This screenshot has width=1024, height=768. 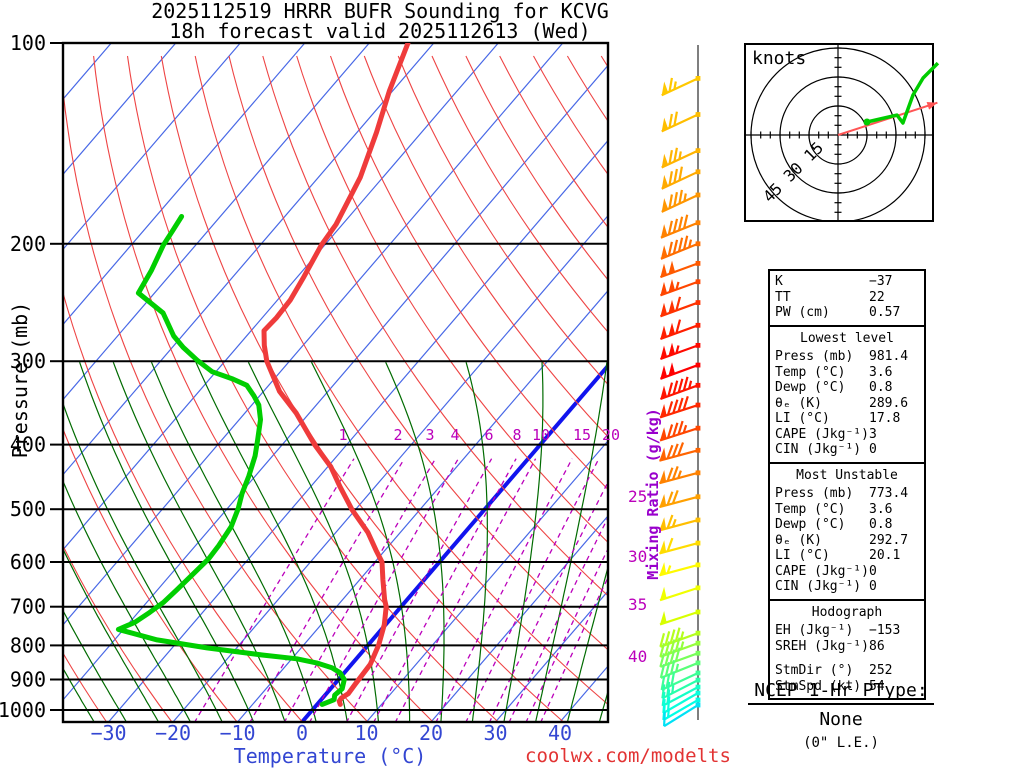 What do you see at coordinates (847, 338) in the screenshot?
I see `section-header: Lowest level` at bounding box center [847, 338].